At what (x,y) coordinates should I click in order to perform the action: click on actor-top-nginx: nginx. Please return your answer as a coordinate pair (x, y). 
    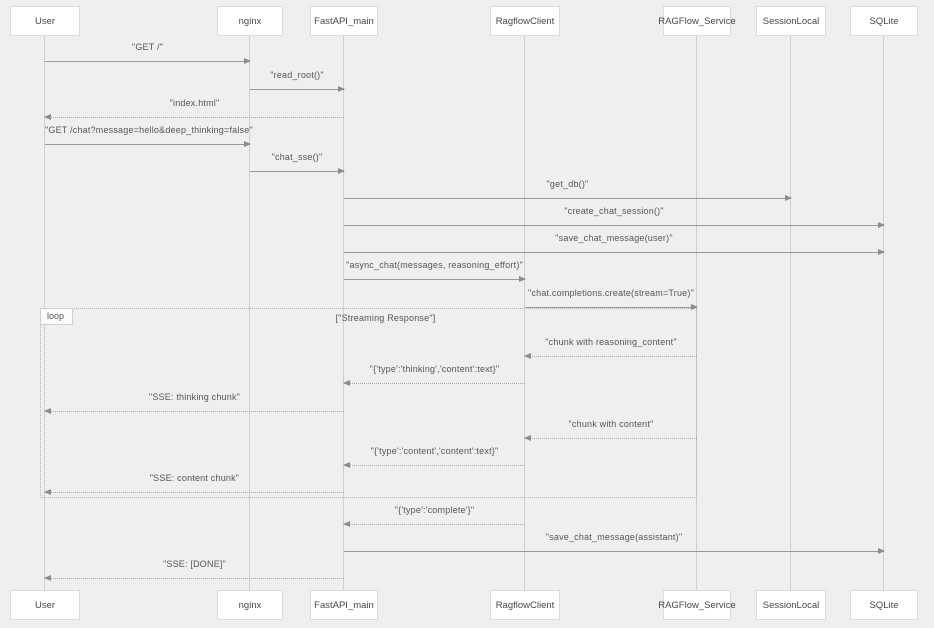
    Looking at the image, I should click on (250, 21).